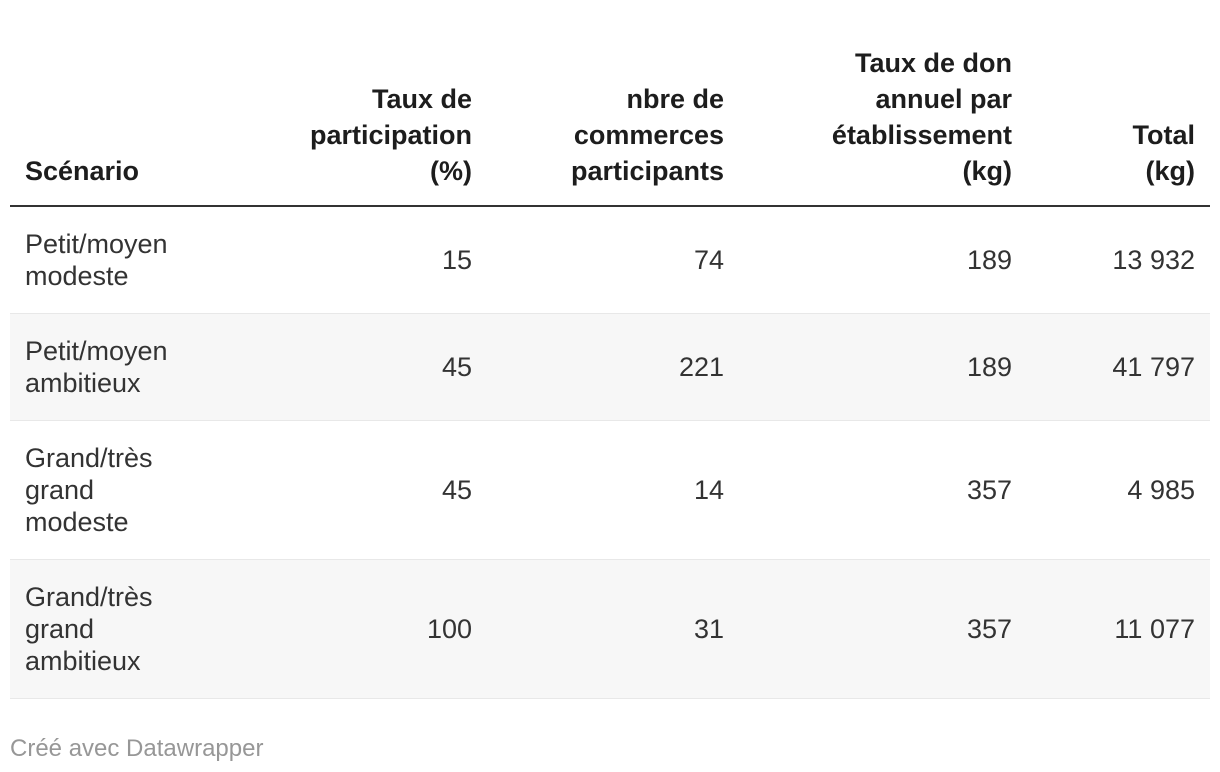 The image size is (1220, 772). I want to click on column-header-taux-participation: Taux de participation (%), so click(356, 103).